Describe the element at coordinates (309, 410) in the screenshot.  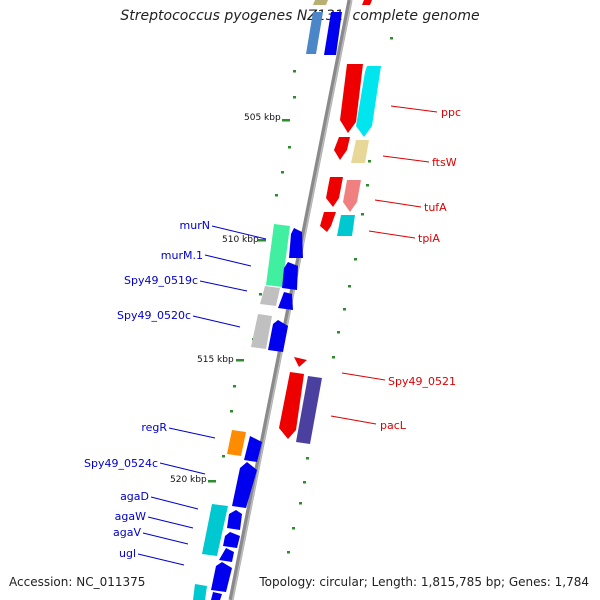
I see `gene-pacl-purple` at that location.